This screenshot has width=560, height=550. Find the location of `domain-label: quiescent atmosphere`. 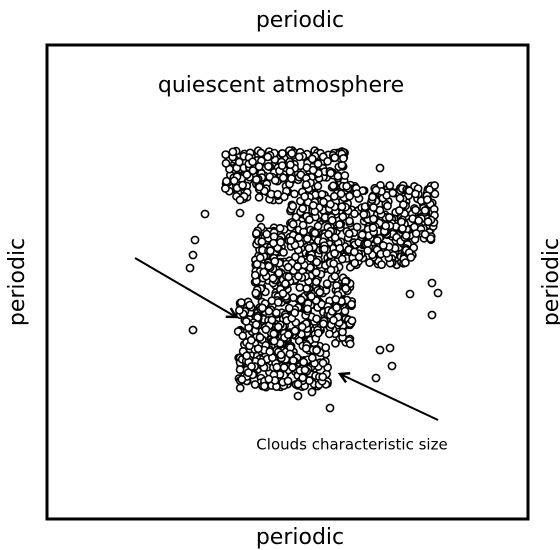

domain-label: quiescent atmosphere is located at coordinates (281, 85).